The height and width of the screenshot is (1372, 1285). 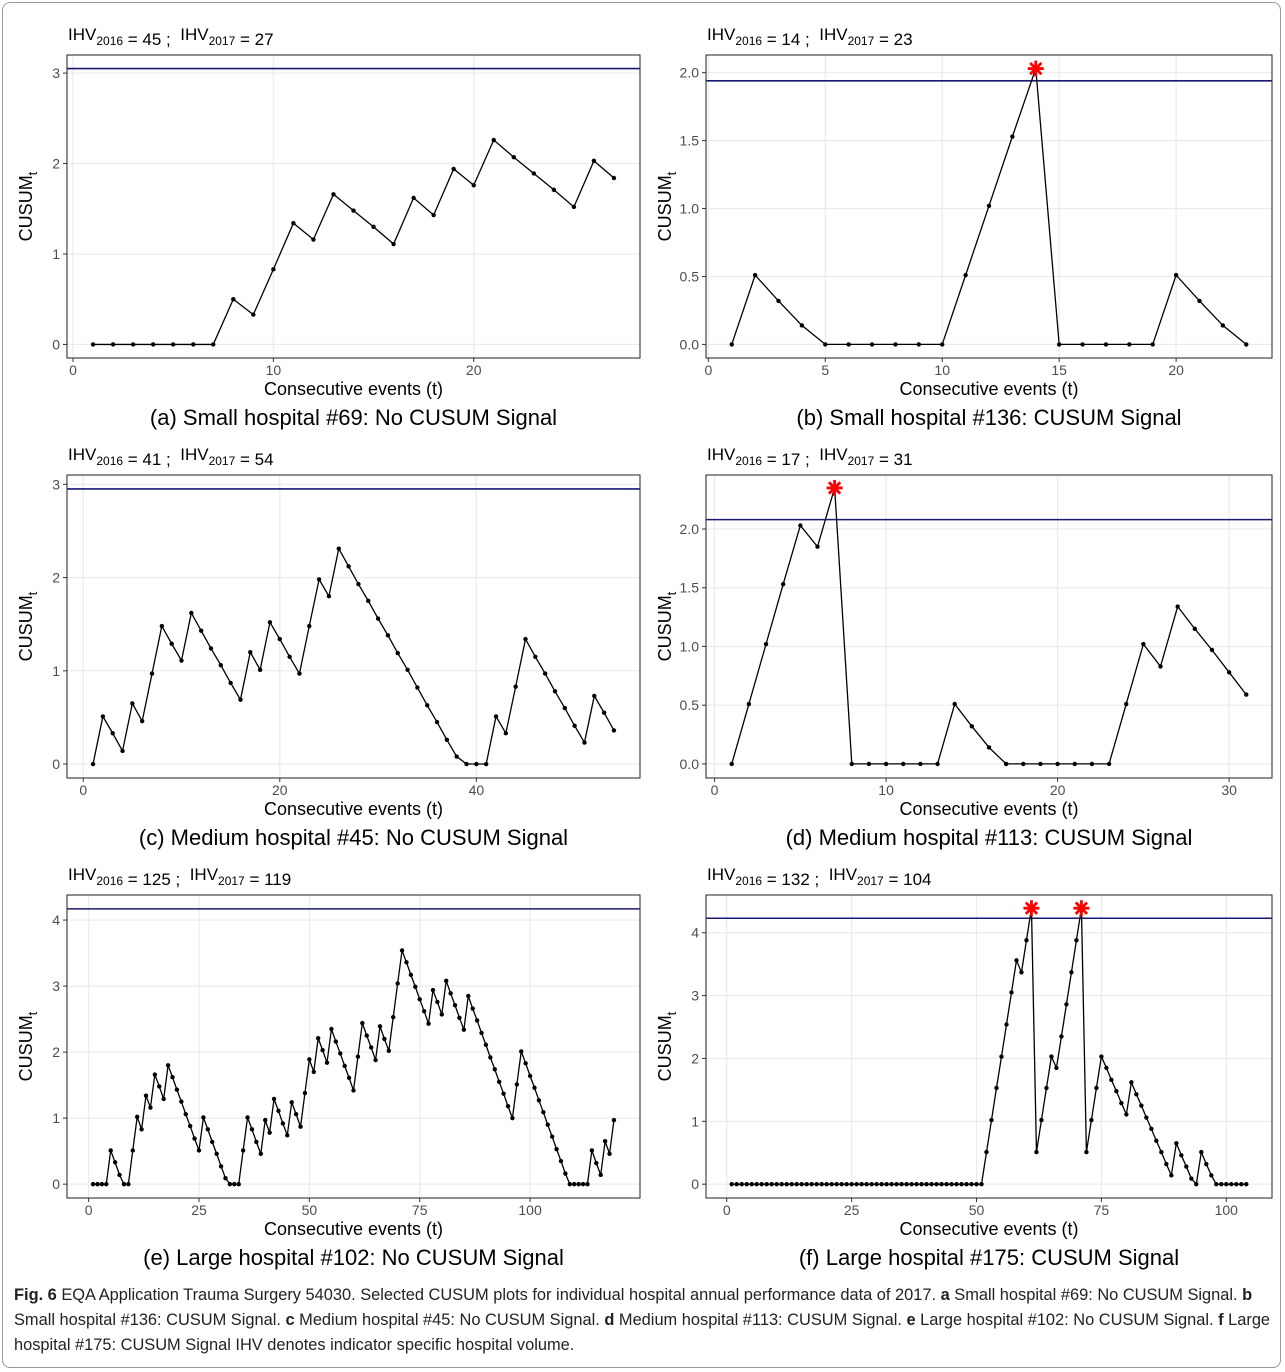 I want to click on panel-caption: (b) Small hospital #136: CUSUM Signal, so click(x=988, y=417).